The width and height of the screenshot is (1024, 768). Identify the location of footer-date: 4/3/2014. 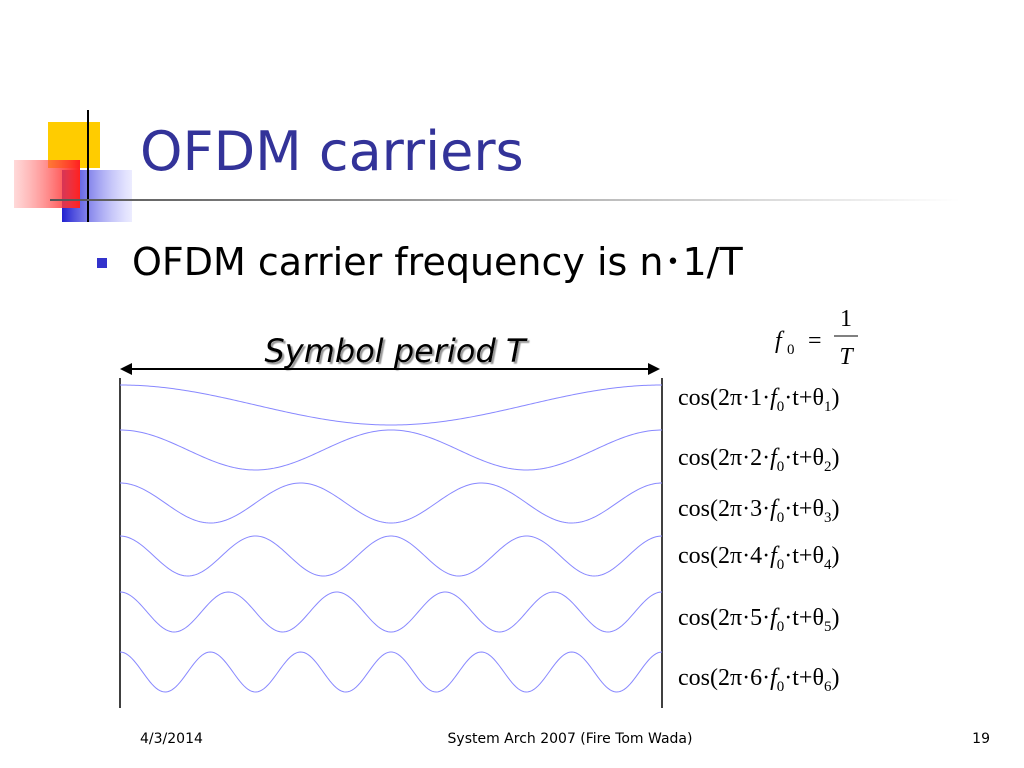
(171, 739).